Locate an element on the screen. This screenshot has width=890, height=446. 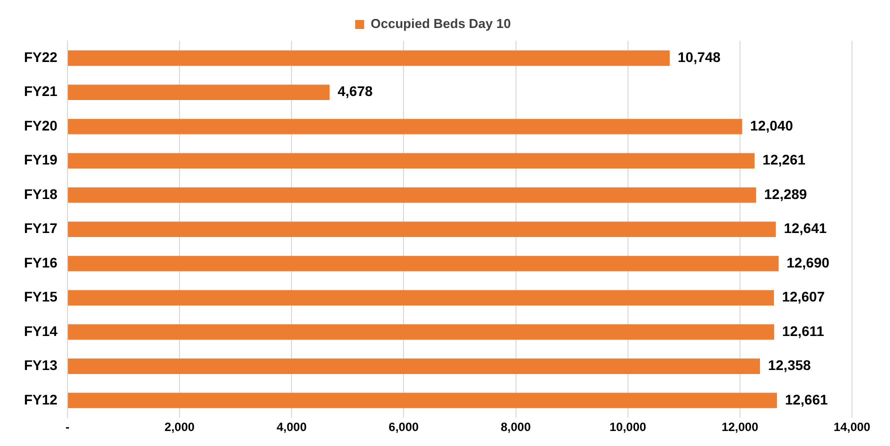
x-tick-label: 8,000 is located at coordinates (516, 427).